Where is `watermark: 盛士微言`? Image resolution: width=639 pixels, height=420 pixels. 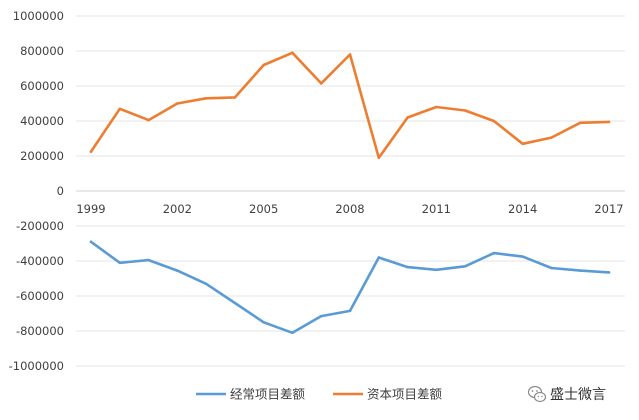
watermark: 盛士微言 is located at coordinates (566, 394).